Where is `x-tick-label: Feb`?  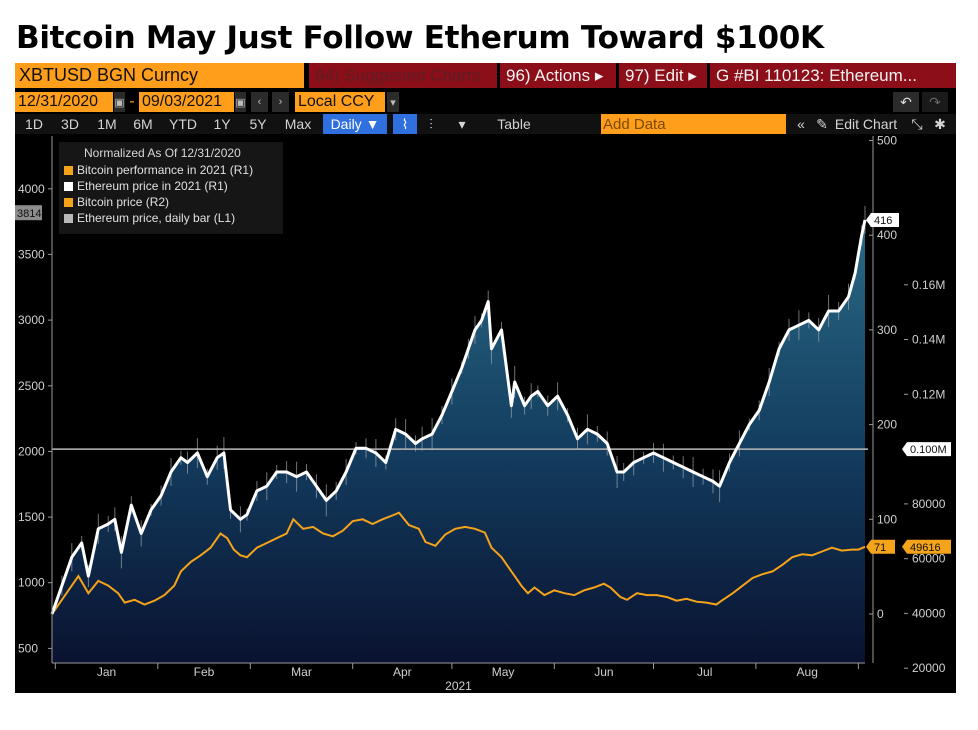
x-tick-label: Feb is located at coordinates (204, 672).